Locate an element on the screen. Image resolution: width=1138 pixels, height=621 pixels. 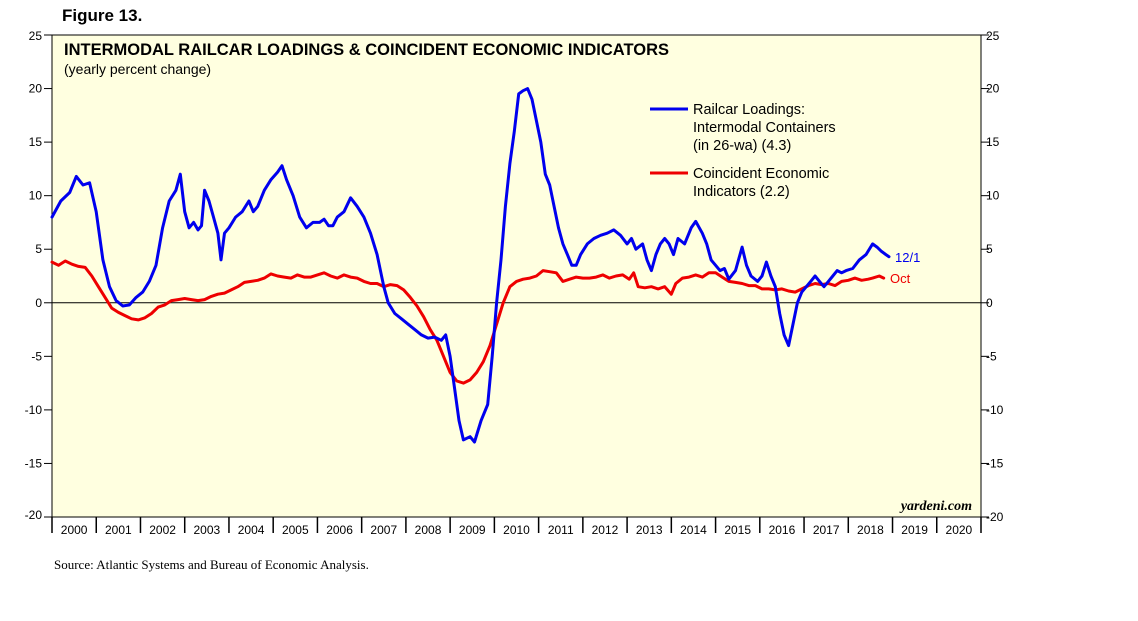
y-tick-label-right: -20 is located at coordinates (995, 517).